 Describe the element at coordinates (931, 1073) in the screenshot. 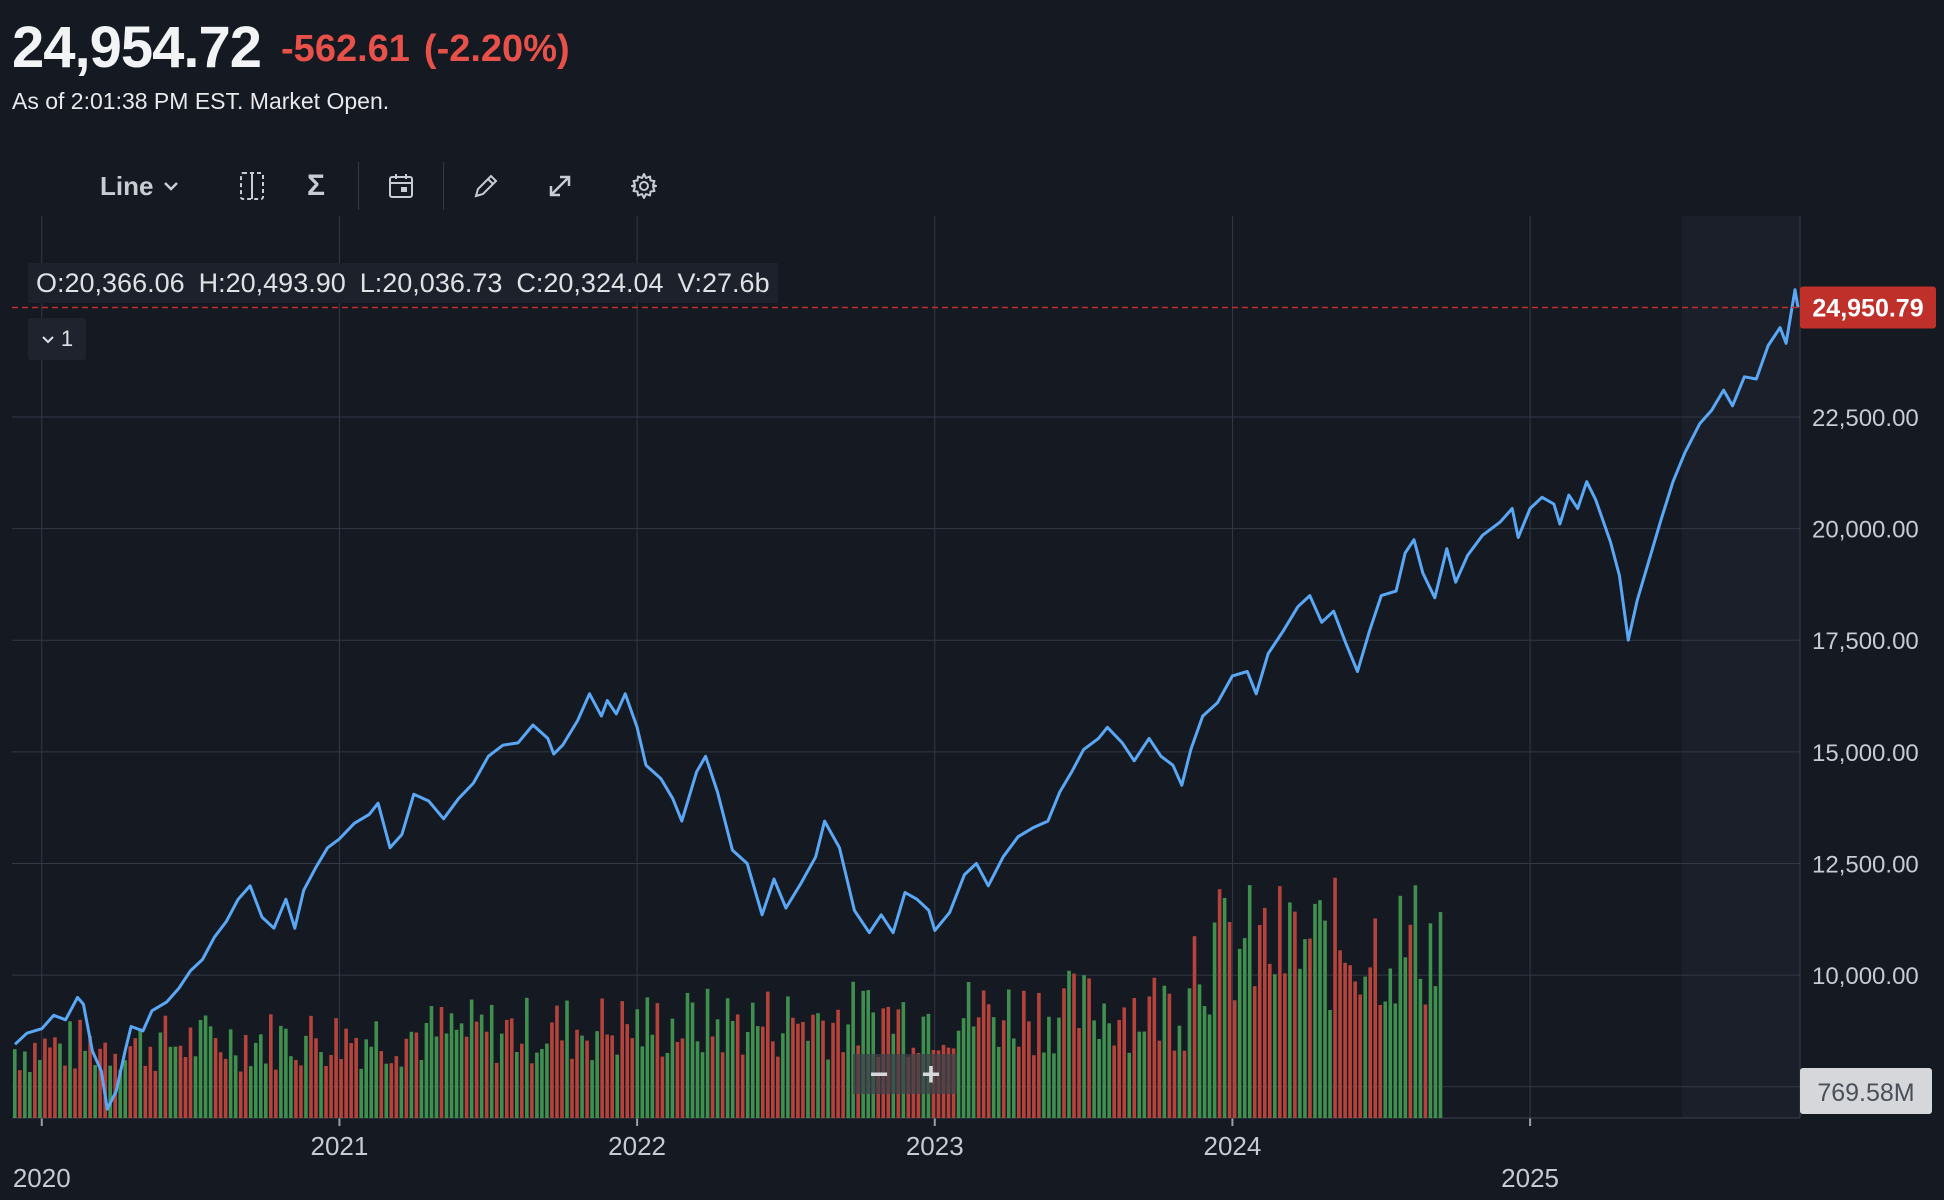

I see `zoom-in-button: +` at that location.